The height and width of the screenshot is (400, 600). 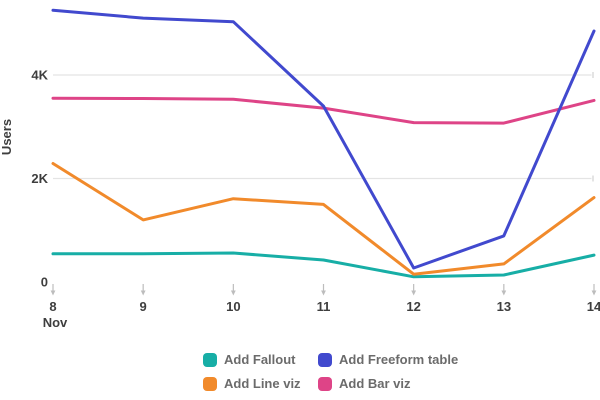 What do you see at coordinates (143, 306) in the screenshot?
I see `x-axis-tick-label: 9` at bounding box center [143, 306].